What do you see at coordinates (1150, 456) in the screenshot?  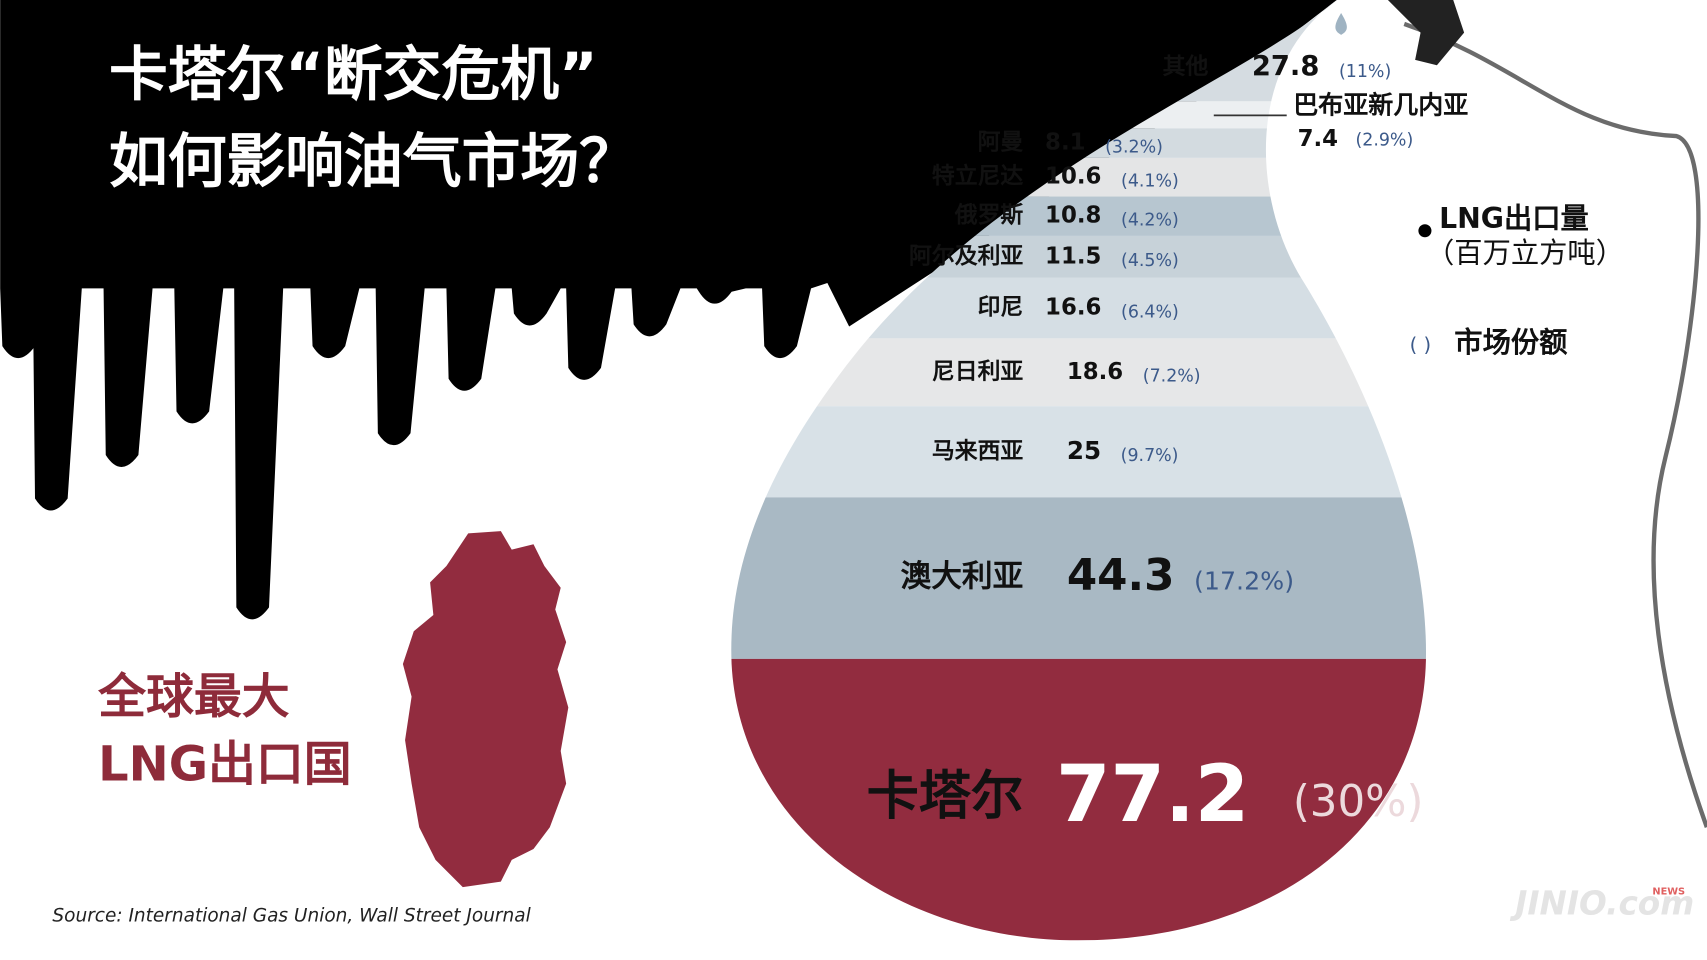 I see `band-share: (9.7%)` at bounding box center [1150, 456].